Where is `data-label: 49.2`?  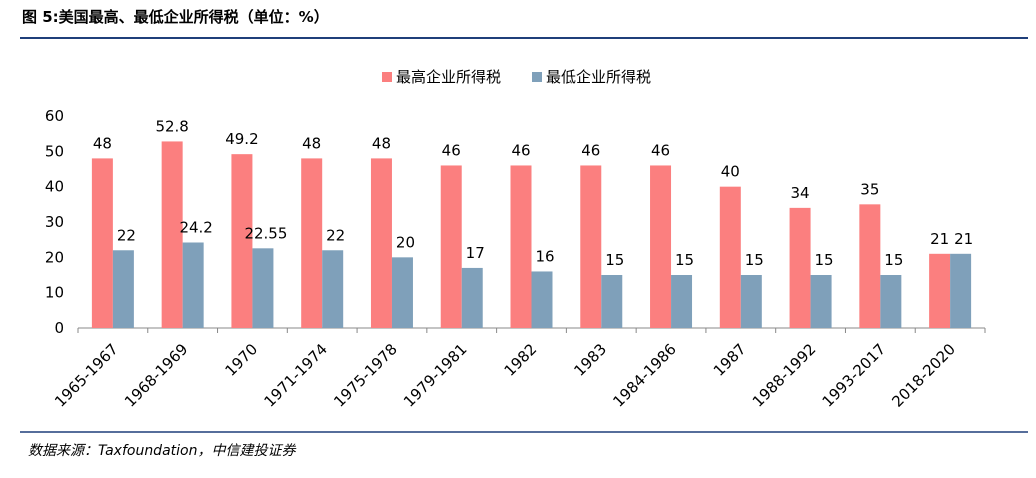
data-label: 49.2 is located at coordinates (241, 139).